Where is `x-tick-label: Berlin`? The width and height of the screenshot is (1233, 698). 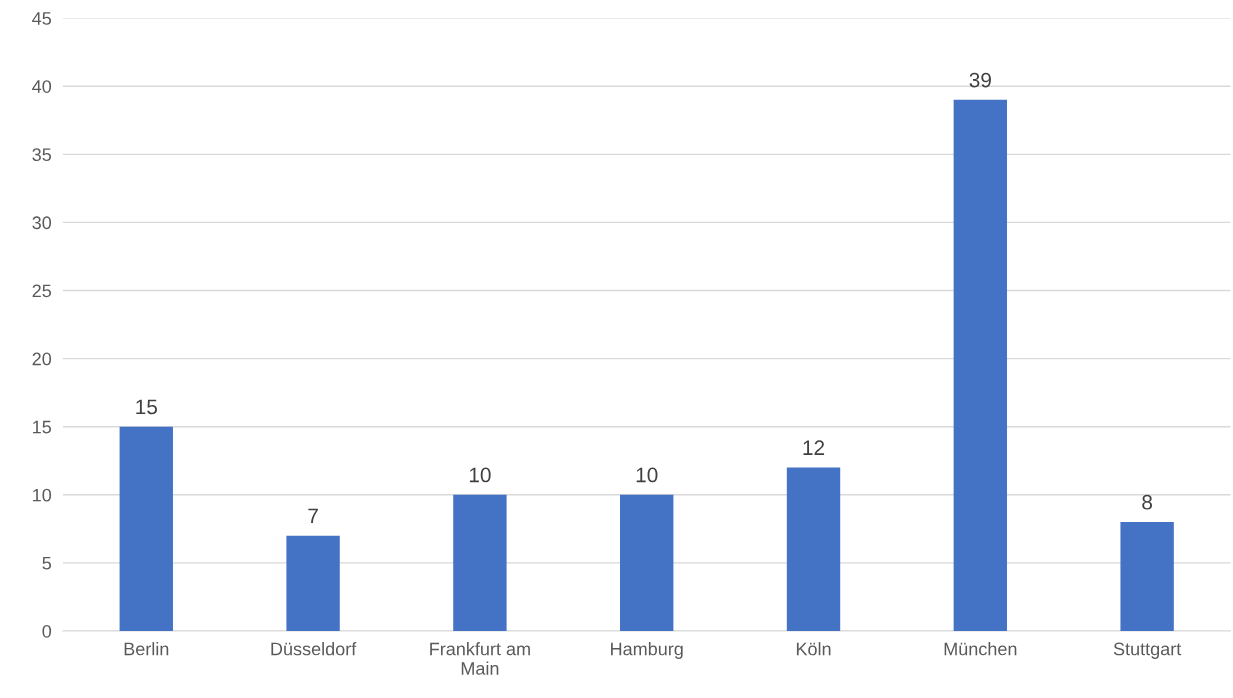
x-tick-label: Berlin is located at coordinates (146, 649).